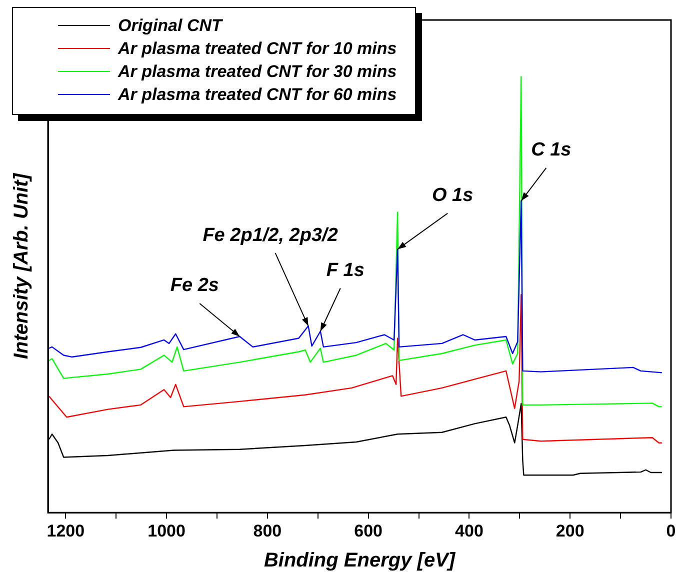 The height and width of the screenshot is (577, 683). What do you see at coordinates (257, 94) in the screenshot?
I see `legend-label: Ar plasma treated CNT for 60 mins` at bounding box center [257, 94].